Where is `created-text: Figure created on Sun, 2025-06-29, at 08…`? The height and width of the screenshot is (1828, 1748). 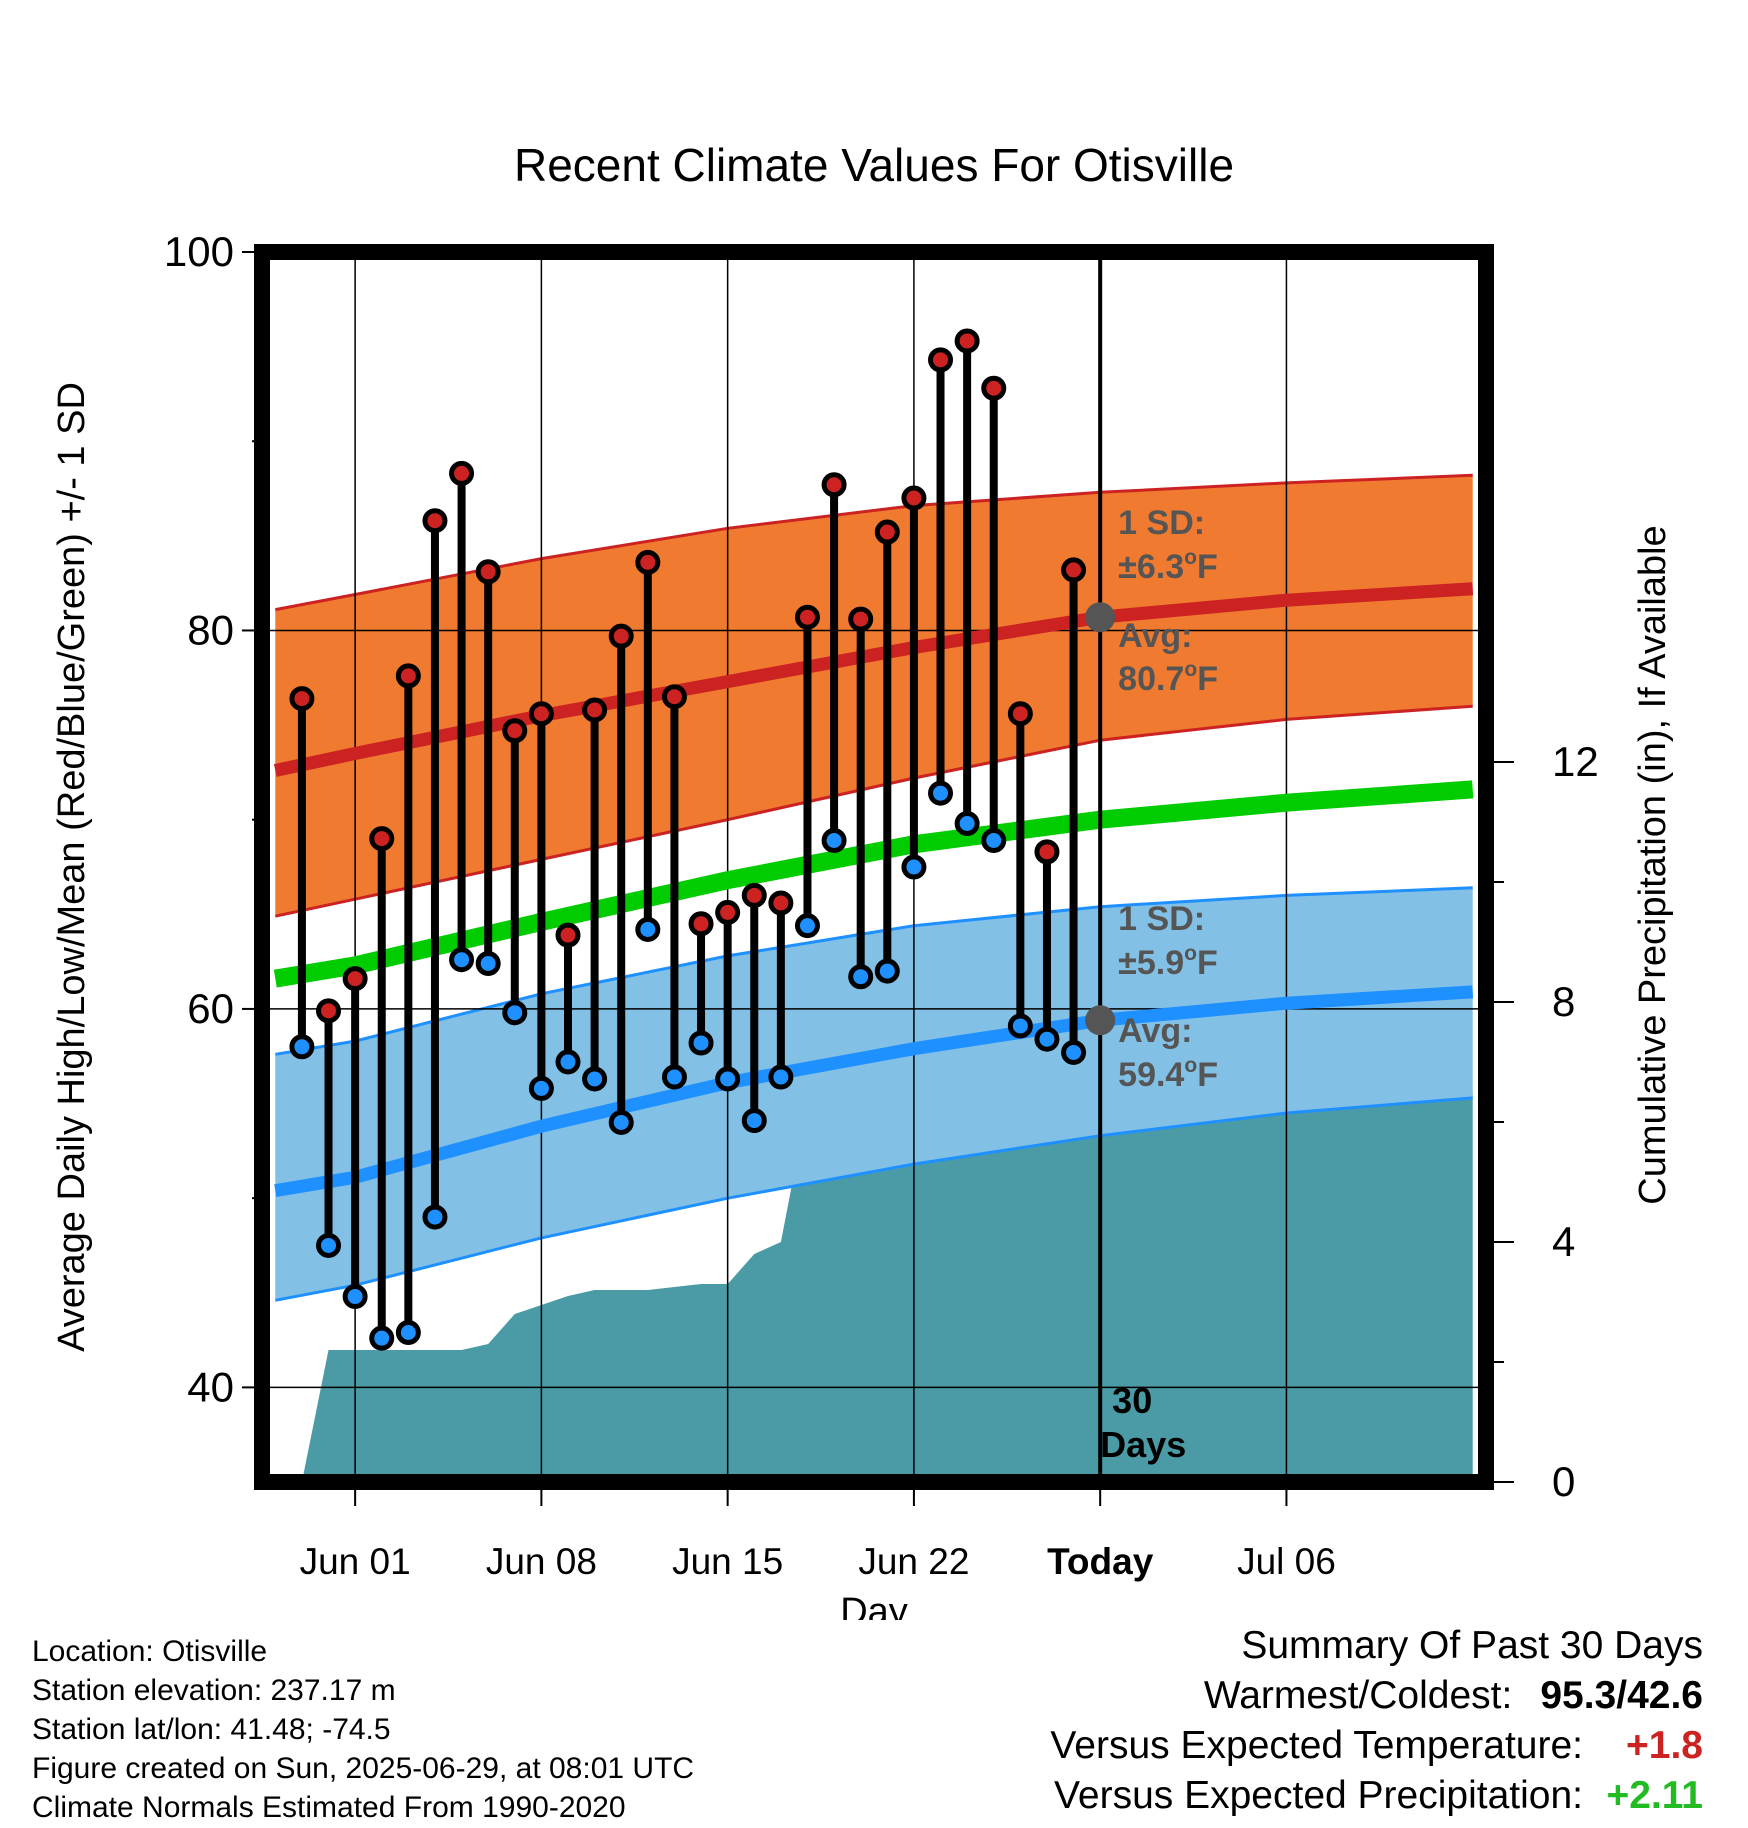 created-text: Figure created on Sun, 2025-06-29, at 08… is located at coordinates (363, 1768).